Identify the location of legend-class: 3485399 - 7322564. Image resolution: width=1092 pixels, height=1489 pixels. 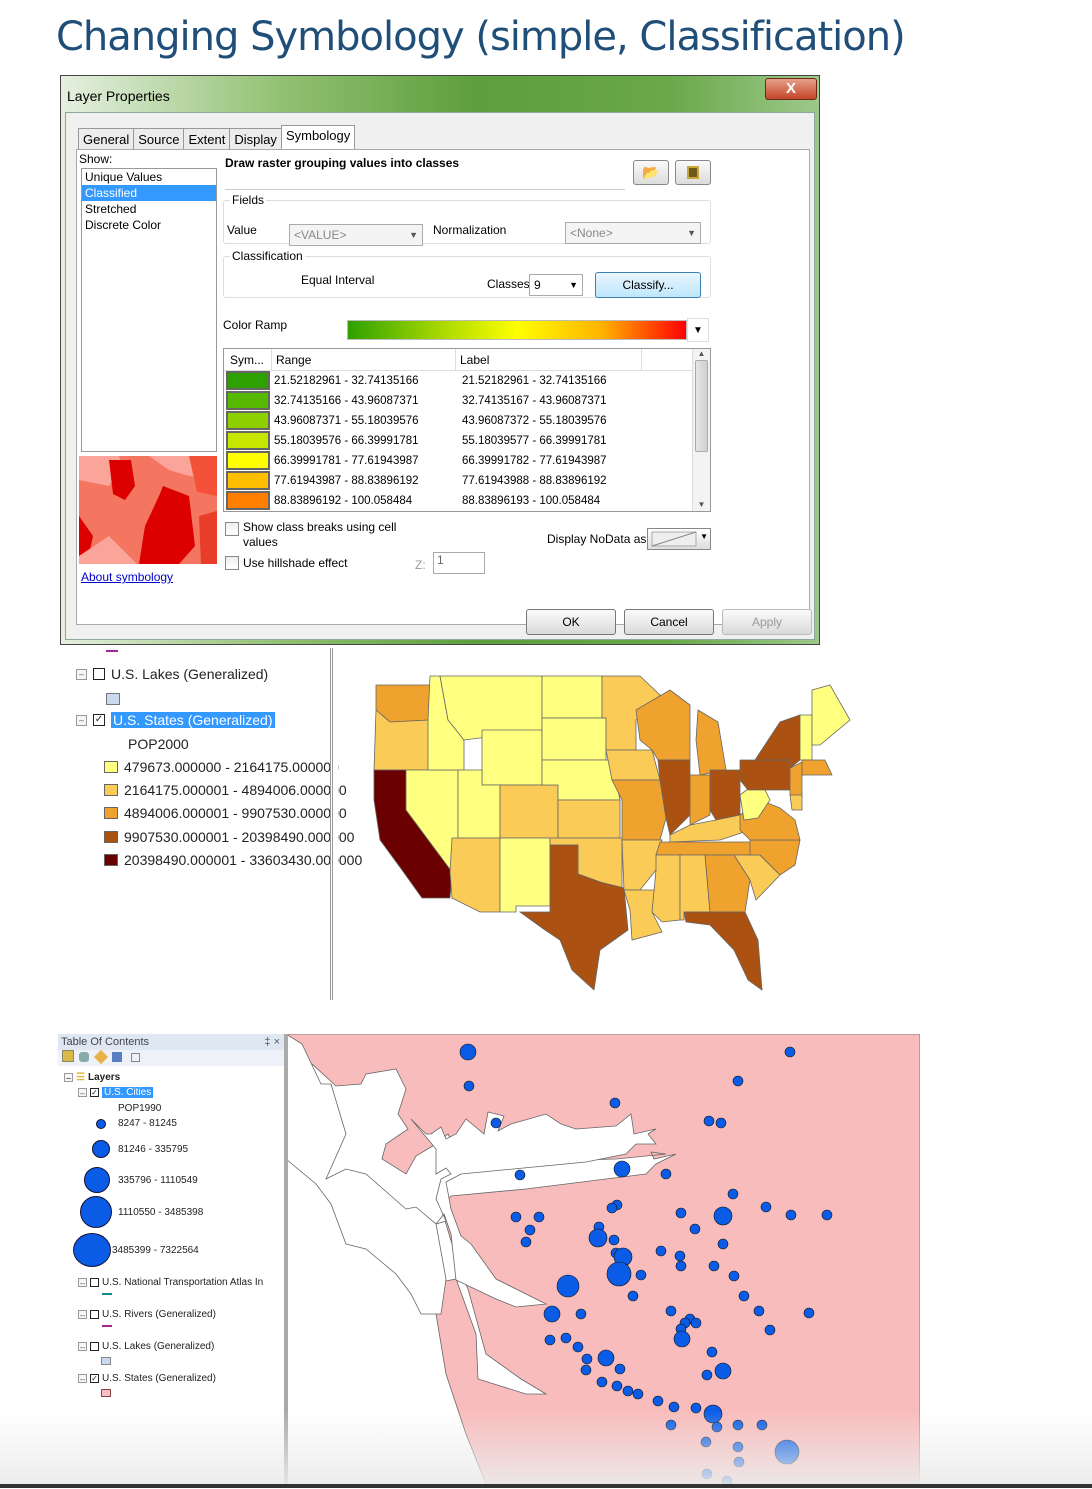
(135, 1250).